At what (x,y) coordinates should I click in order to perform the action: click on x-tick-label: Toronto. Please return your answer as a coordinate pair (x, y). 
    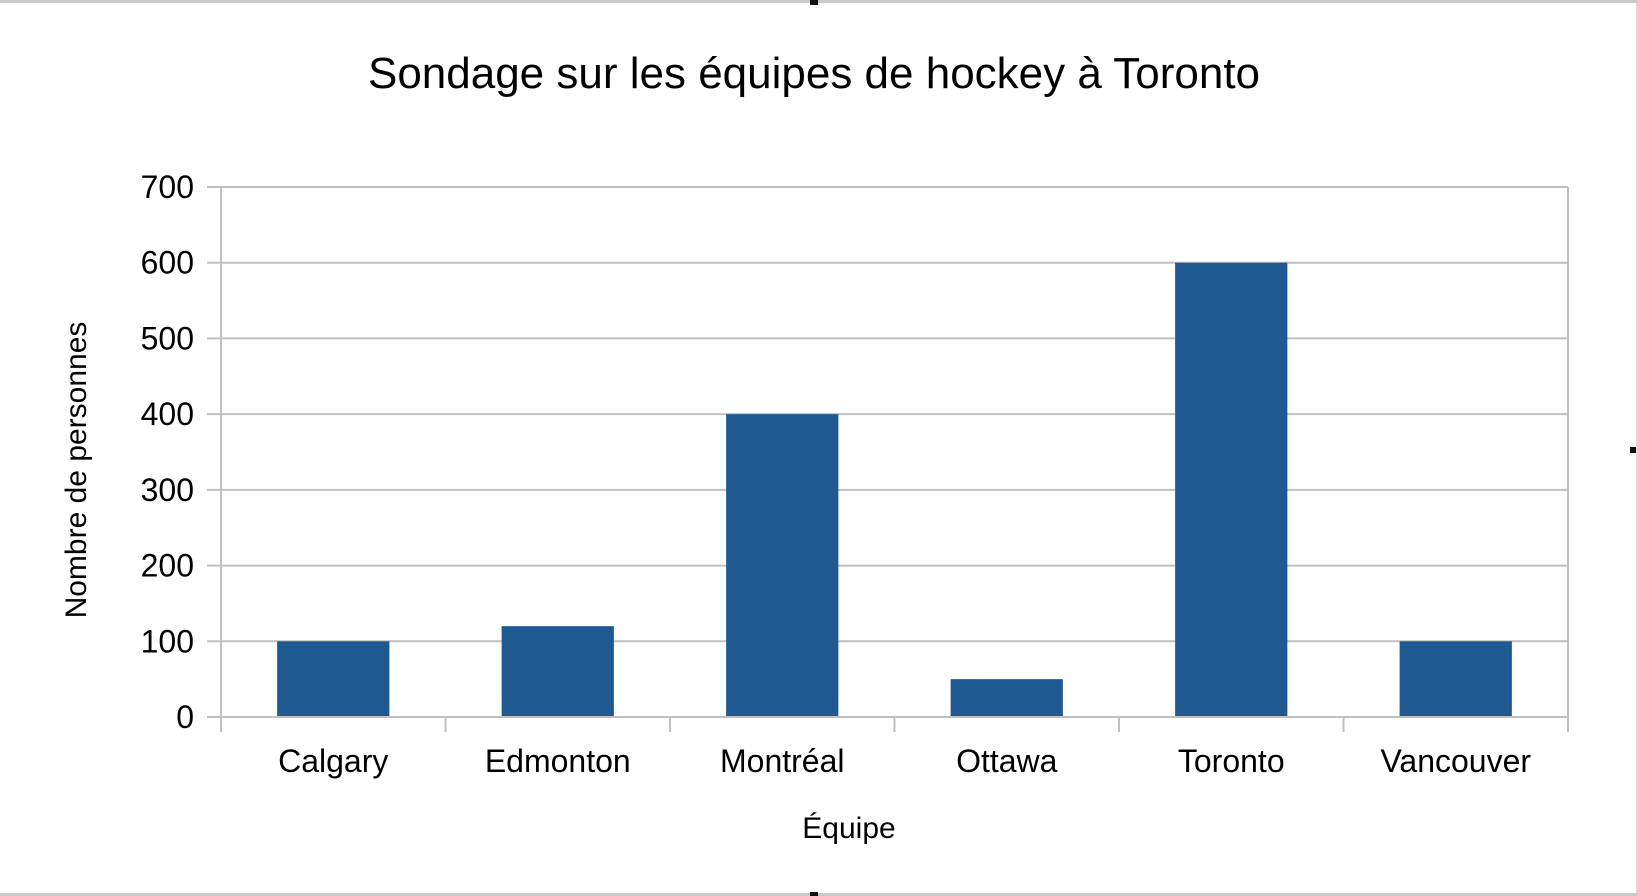
    Looking at the image, I should click on (1231, 761).